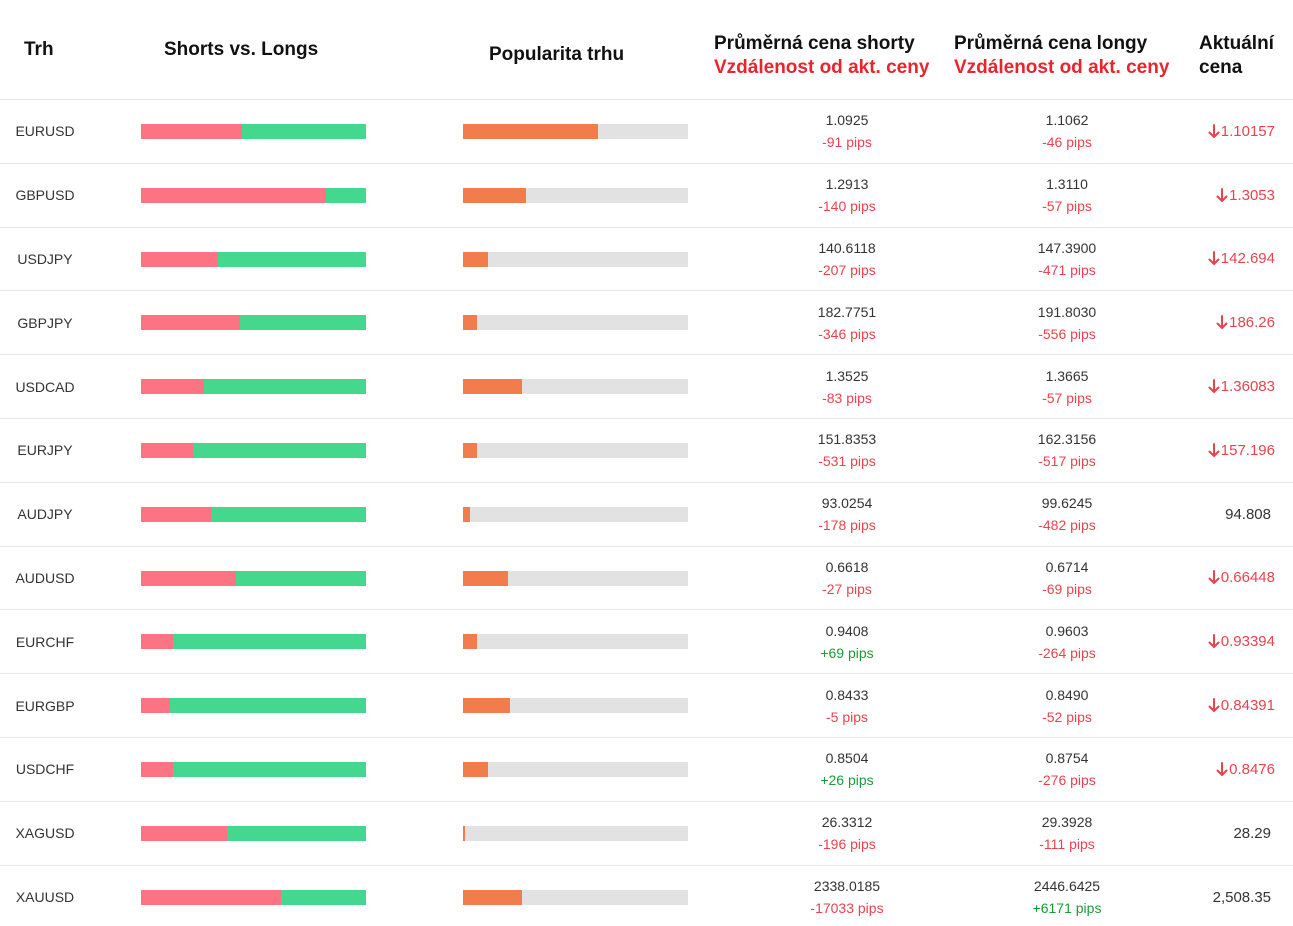  I want to click on market-symbol: GBPJPY, so click(45, 322).